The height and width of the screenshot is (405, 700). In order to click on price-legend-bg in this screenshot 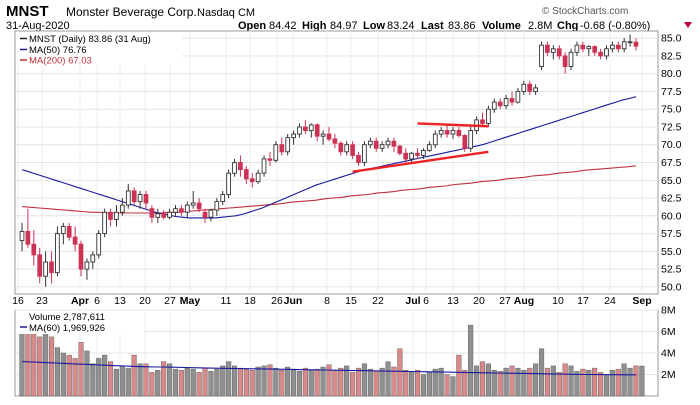, I will do `click(99, 48)`.